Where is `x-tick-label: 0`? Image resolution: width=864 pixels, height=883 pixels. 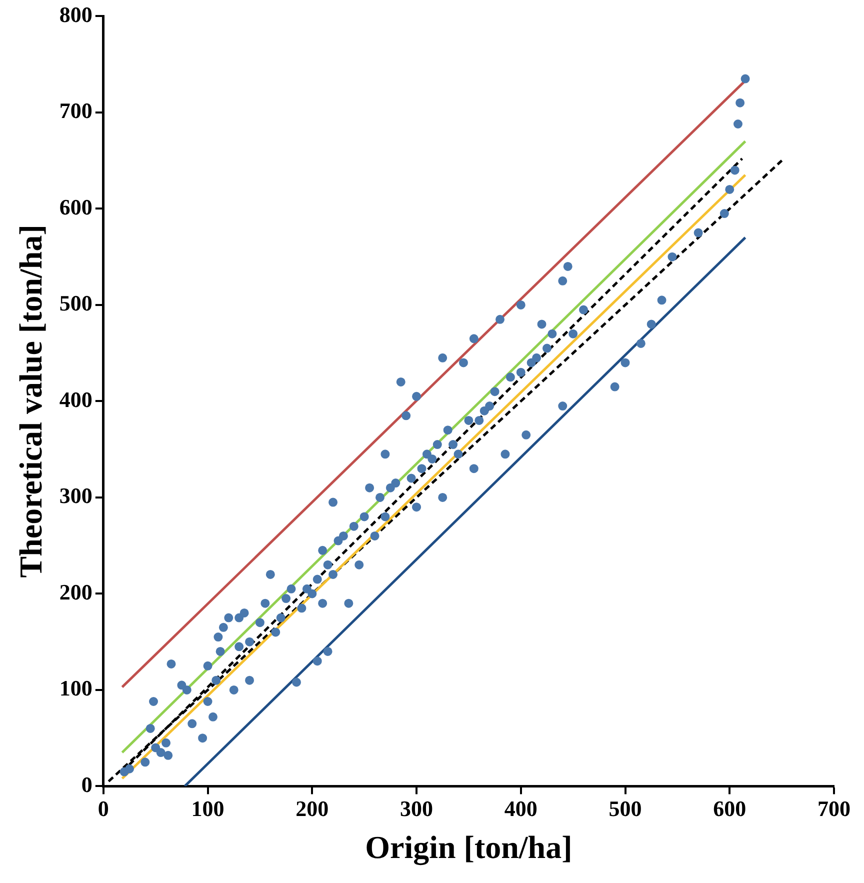 x-tick-label: 0 is located at coordinates (103, 809).